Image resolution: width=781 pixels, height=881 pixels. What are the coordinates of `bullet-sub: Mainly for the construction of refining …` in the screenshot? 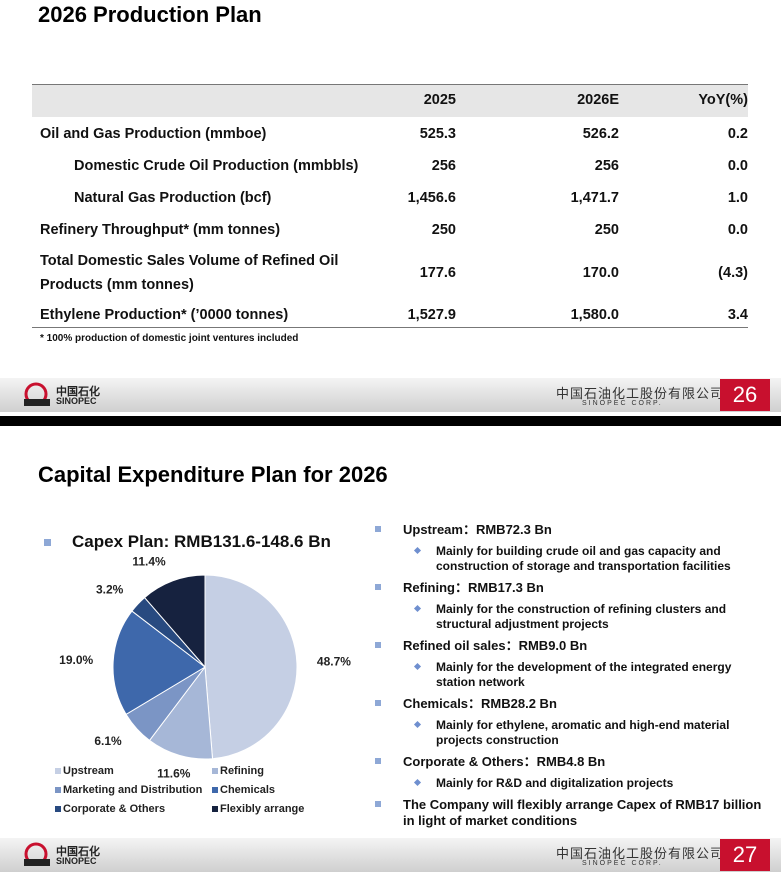 It's located at (581, 616).